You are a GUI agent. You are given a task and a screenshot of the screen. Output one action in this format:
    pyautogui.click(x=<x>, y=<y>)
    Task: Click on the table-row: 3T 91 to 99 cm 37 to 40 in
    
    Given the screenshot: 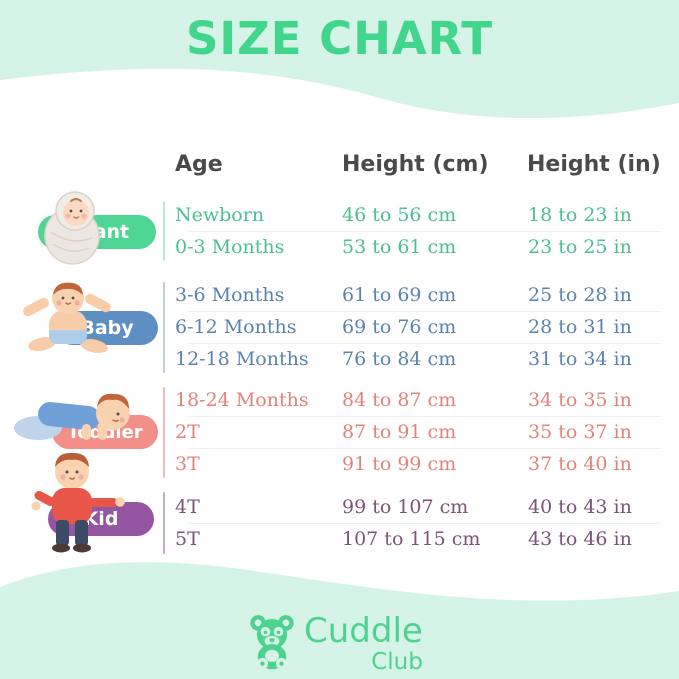 What is the action you would take?
    pyautogui.click(x=418, y=464)
    